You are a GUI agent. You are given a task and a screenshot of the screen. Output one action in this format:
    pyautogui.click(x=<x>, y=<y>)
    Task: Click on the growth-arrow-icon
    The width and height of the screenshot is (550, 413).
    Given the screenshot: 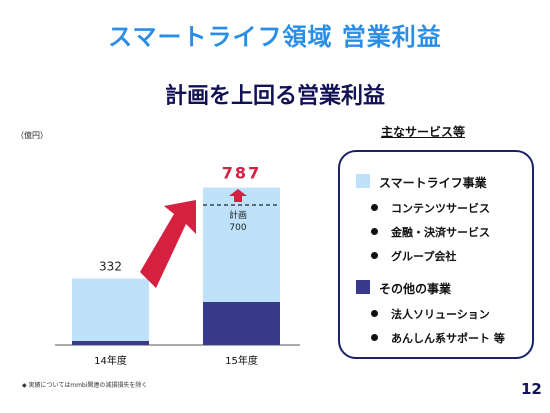 What is the action you would take?
    pyautogui.click(x=168, y=244)
    